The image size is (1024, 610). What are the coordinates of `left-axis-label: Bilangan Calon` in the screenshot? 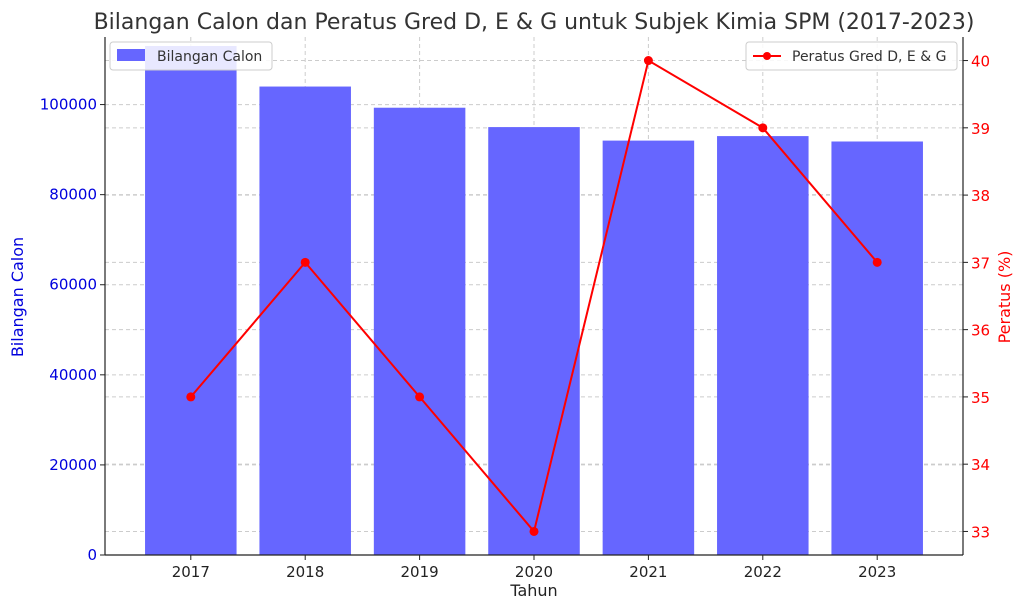 It's located at (17, 297).